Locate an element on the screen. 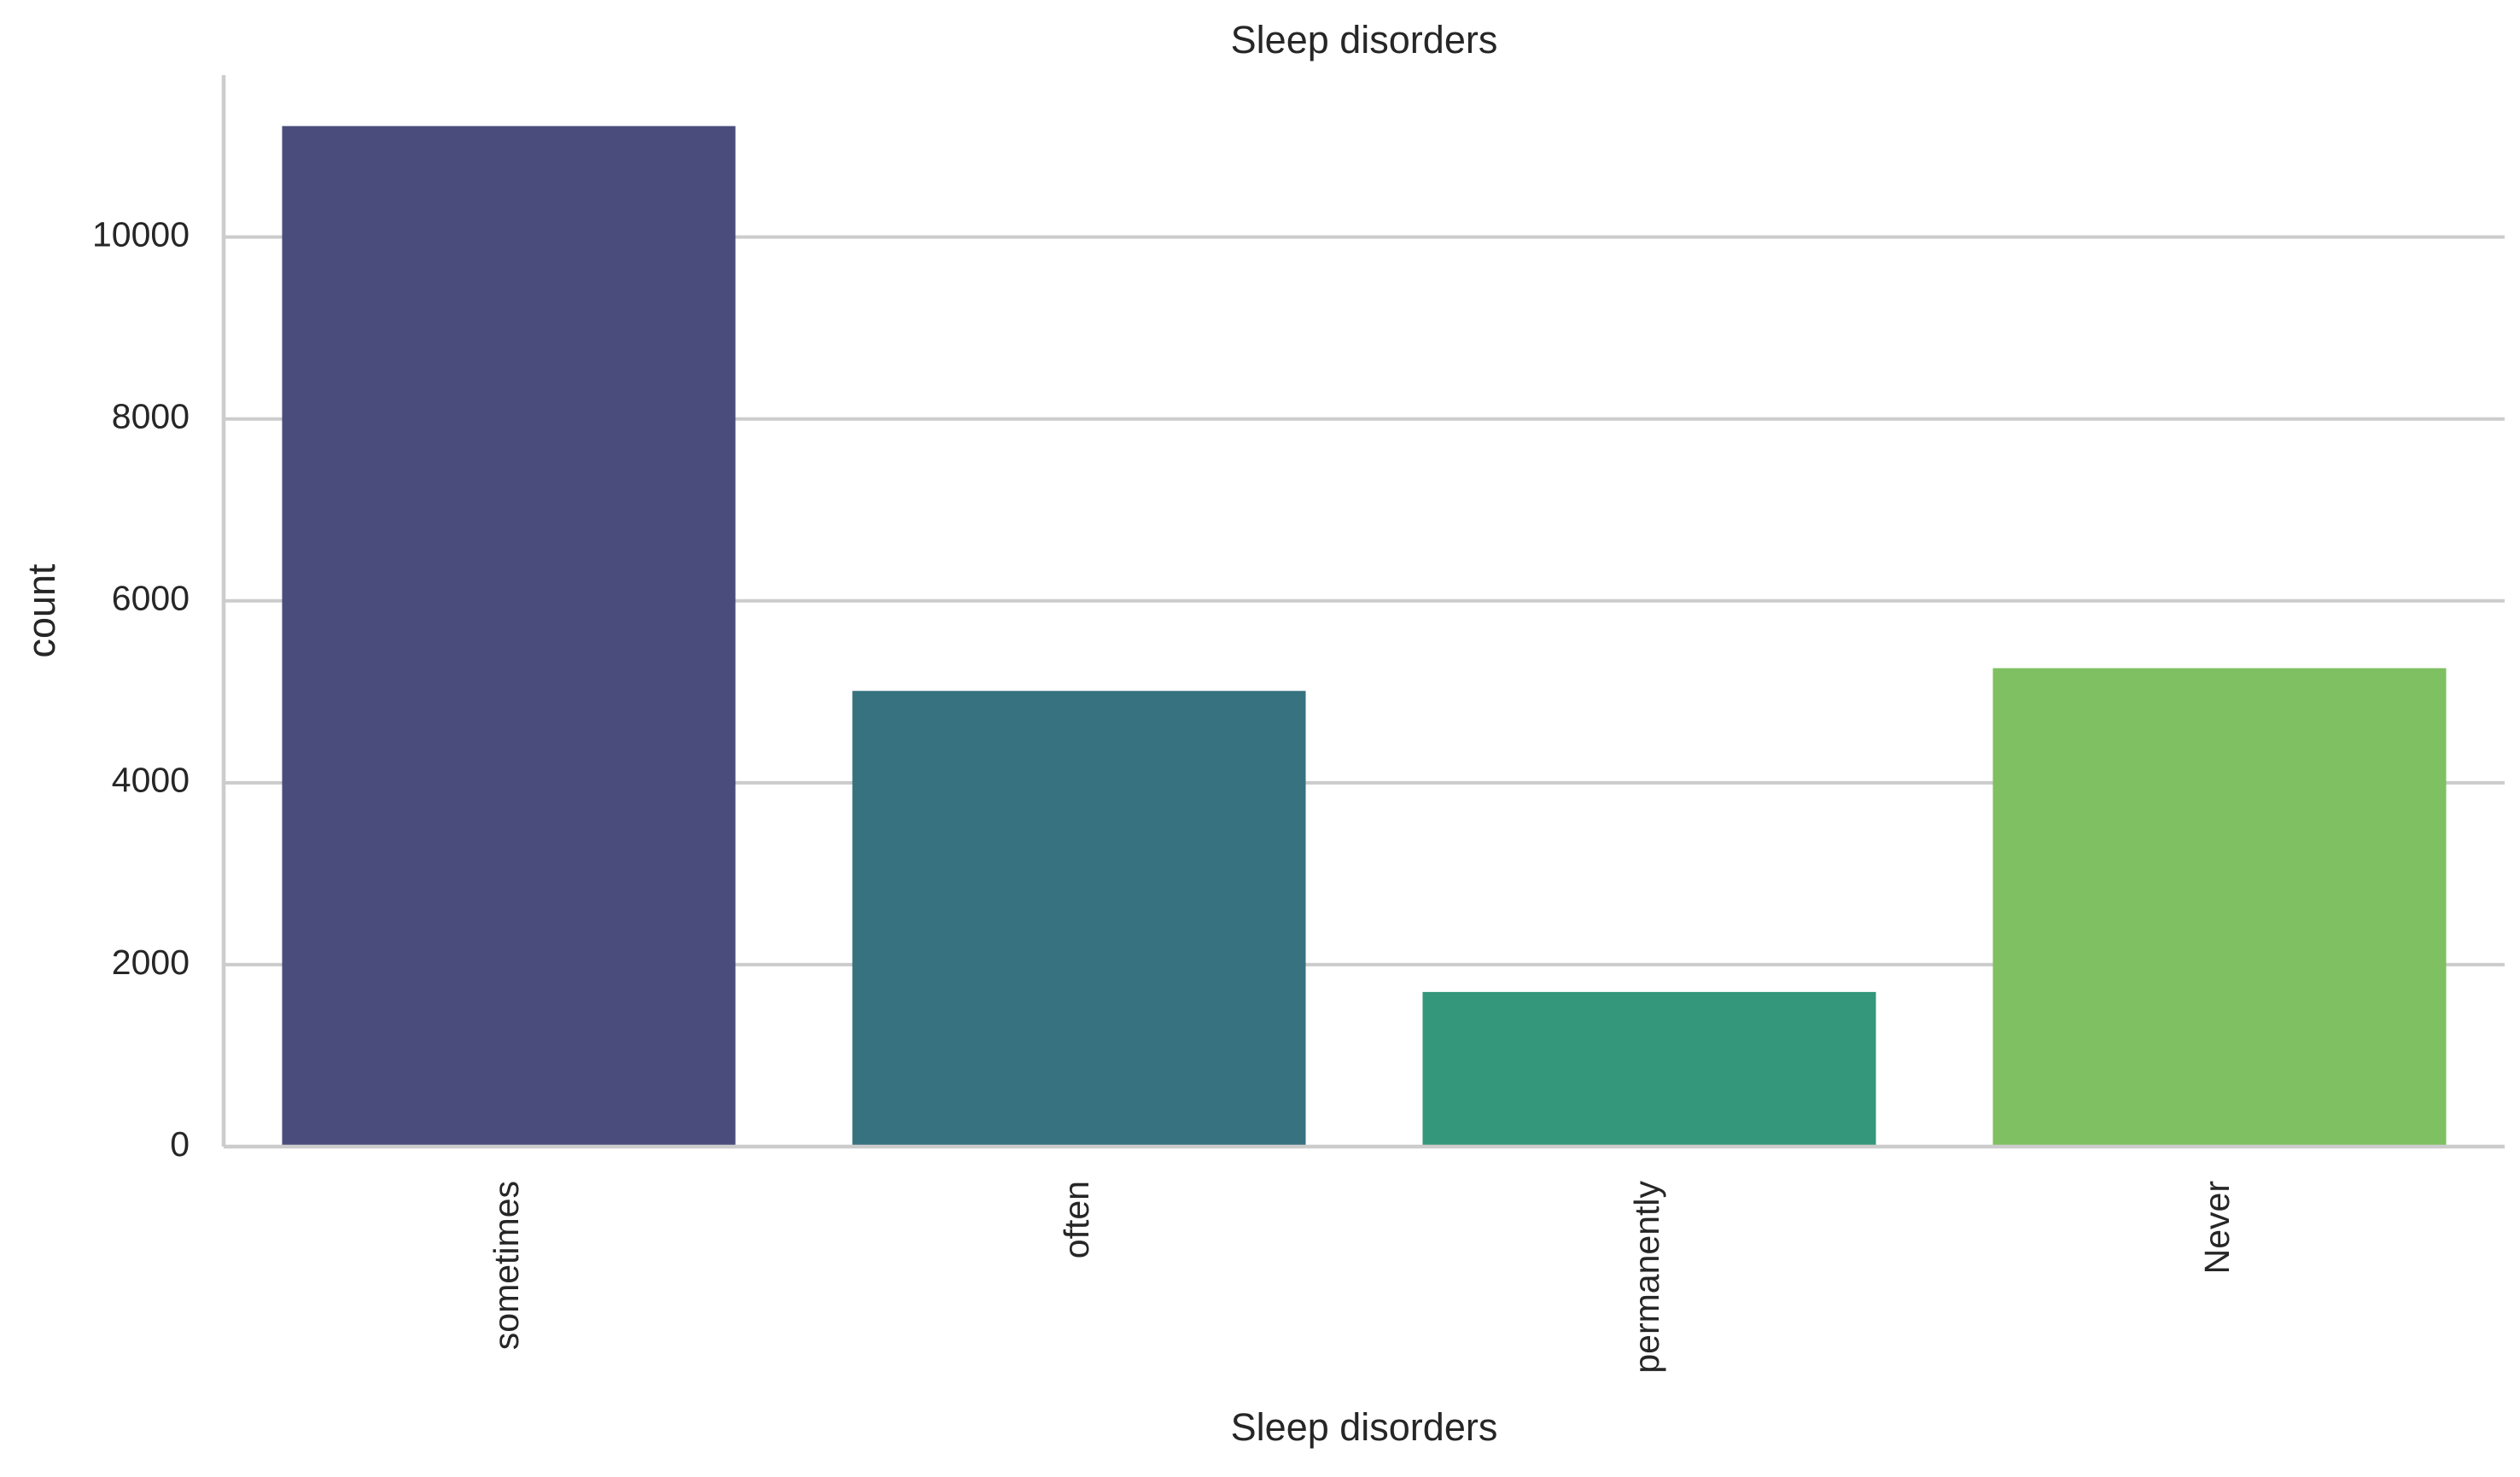  chart-title: Sleep disorders is located at coordinates (1364, 40).